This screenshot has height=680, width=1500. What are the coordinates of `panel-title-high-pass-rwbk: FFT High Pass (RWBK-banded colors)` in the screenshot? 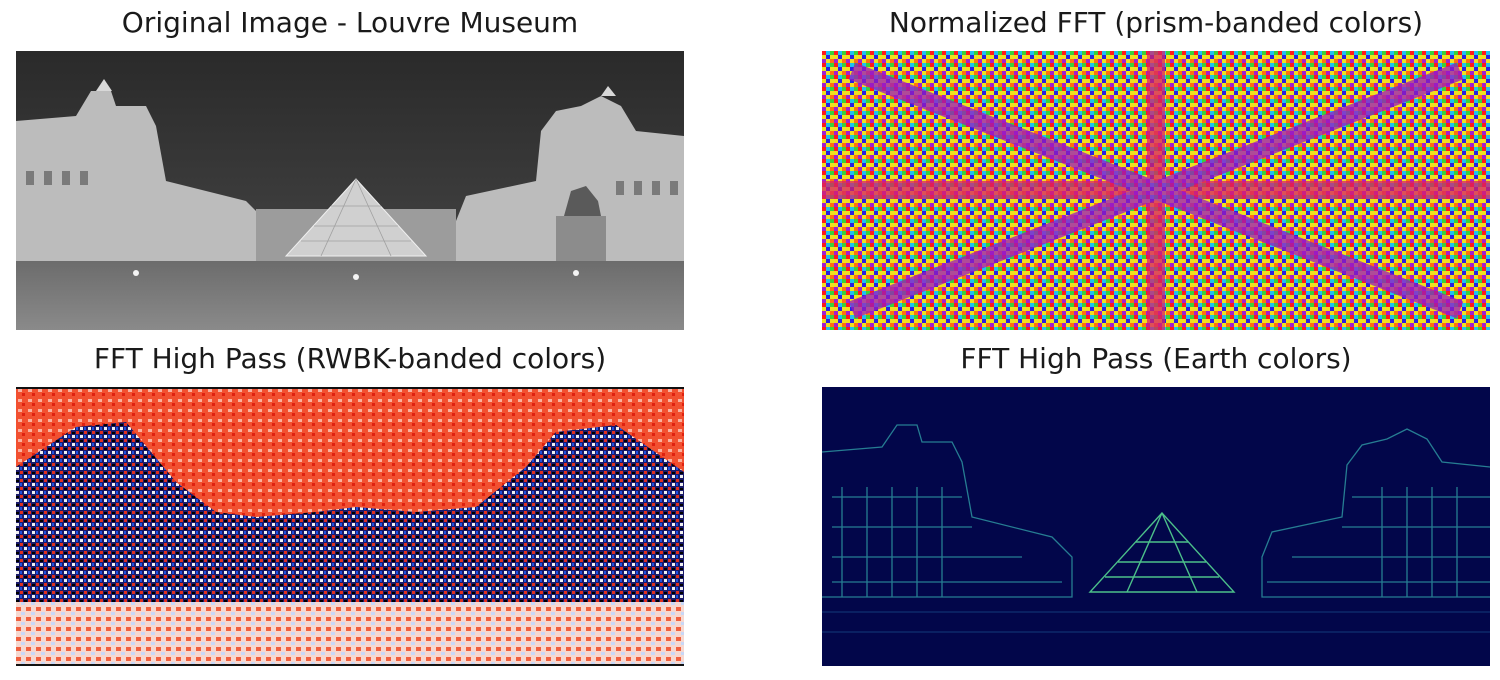 It's located at (350, 358).